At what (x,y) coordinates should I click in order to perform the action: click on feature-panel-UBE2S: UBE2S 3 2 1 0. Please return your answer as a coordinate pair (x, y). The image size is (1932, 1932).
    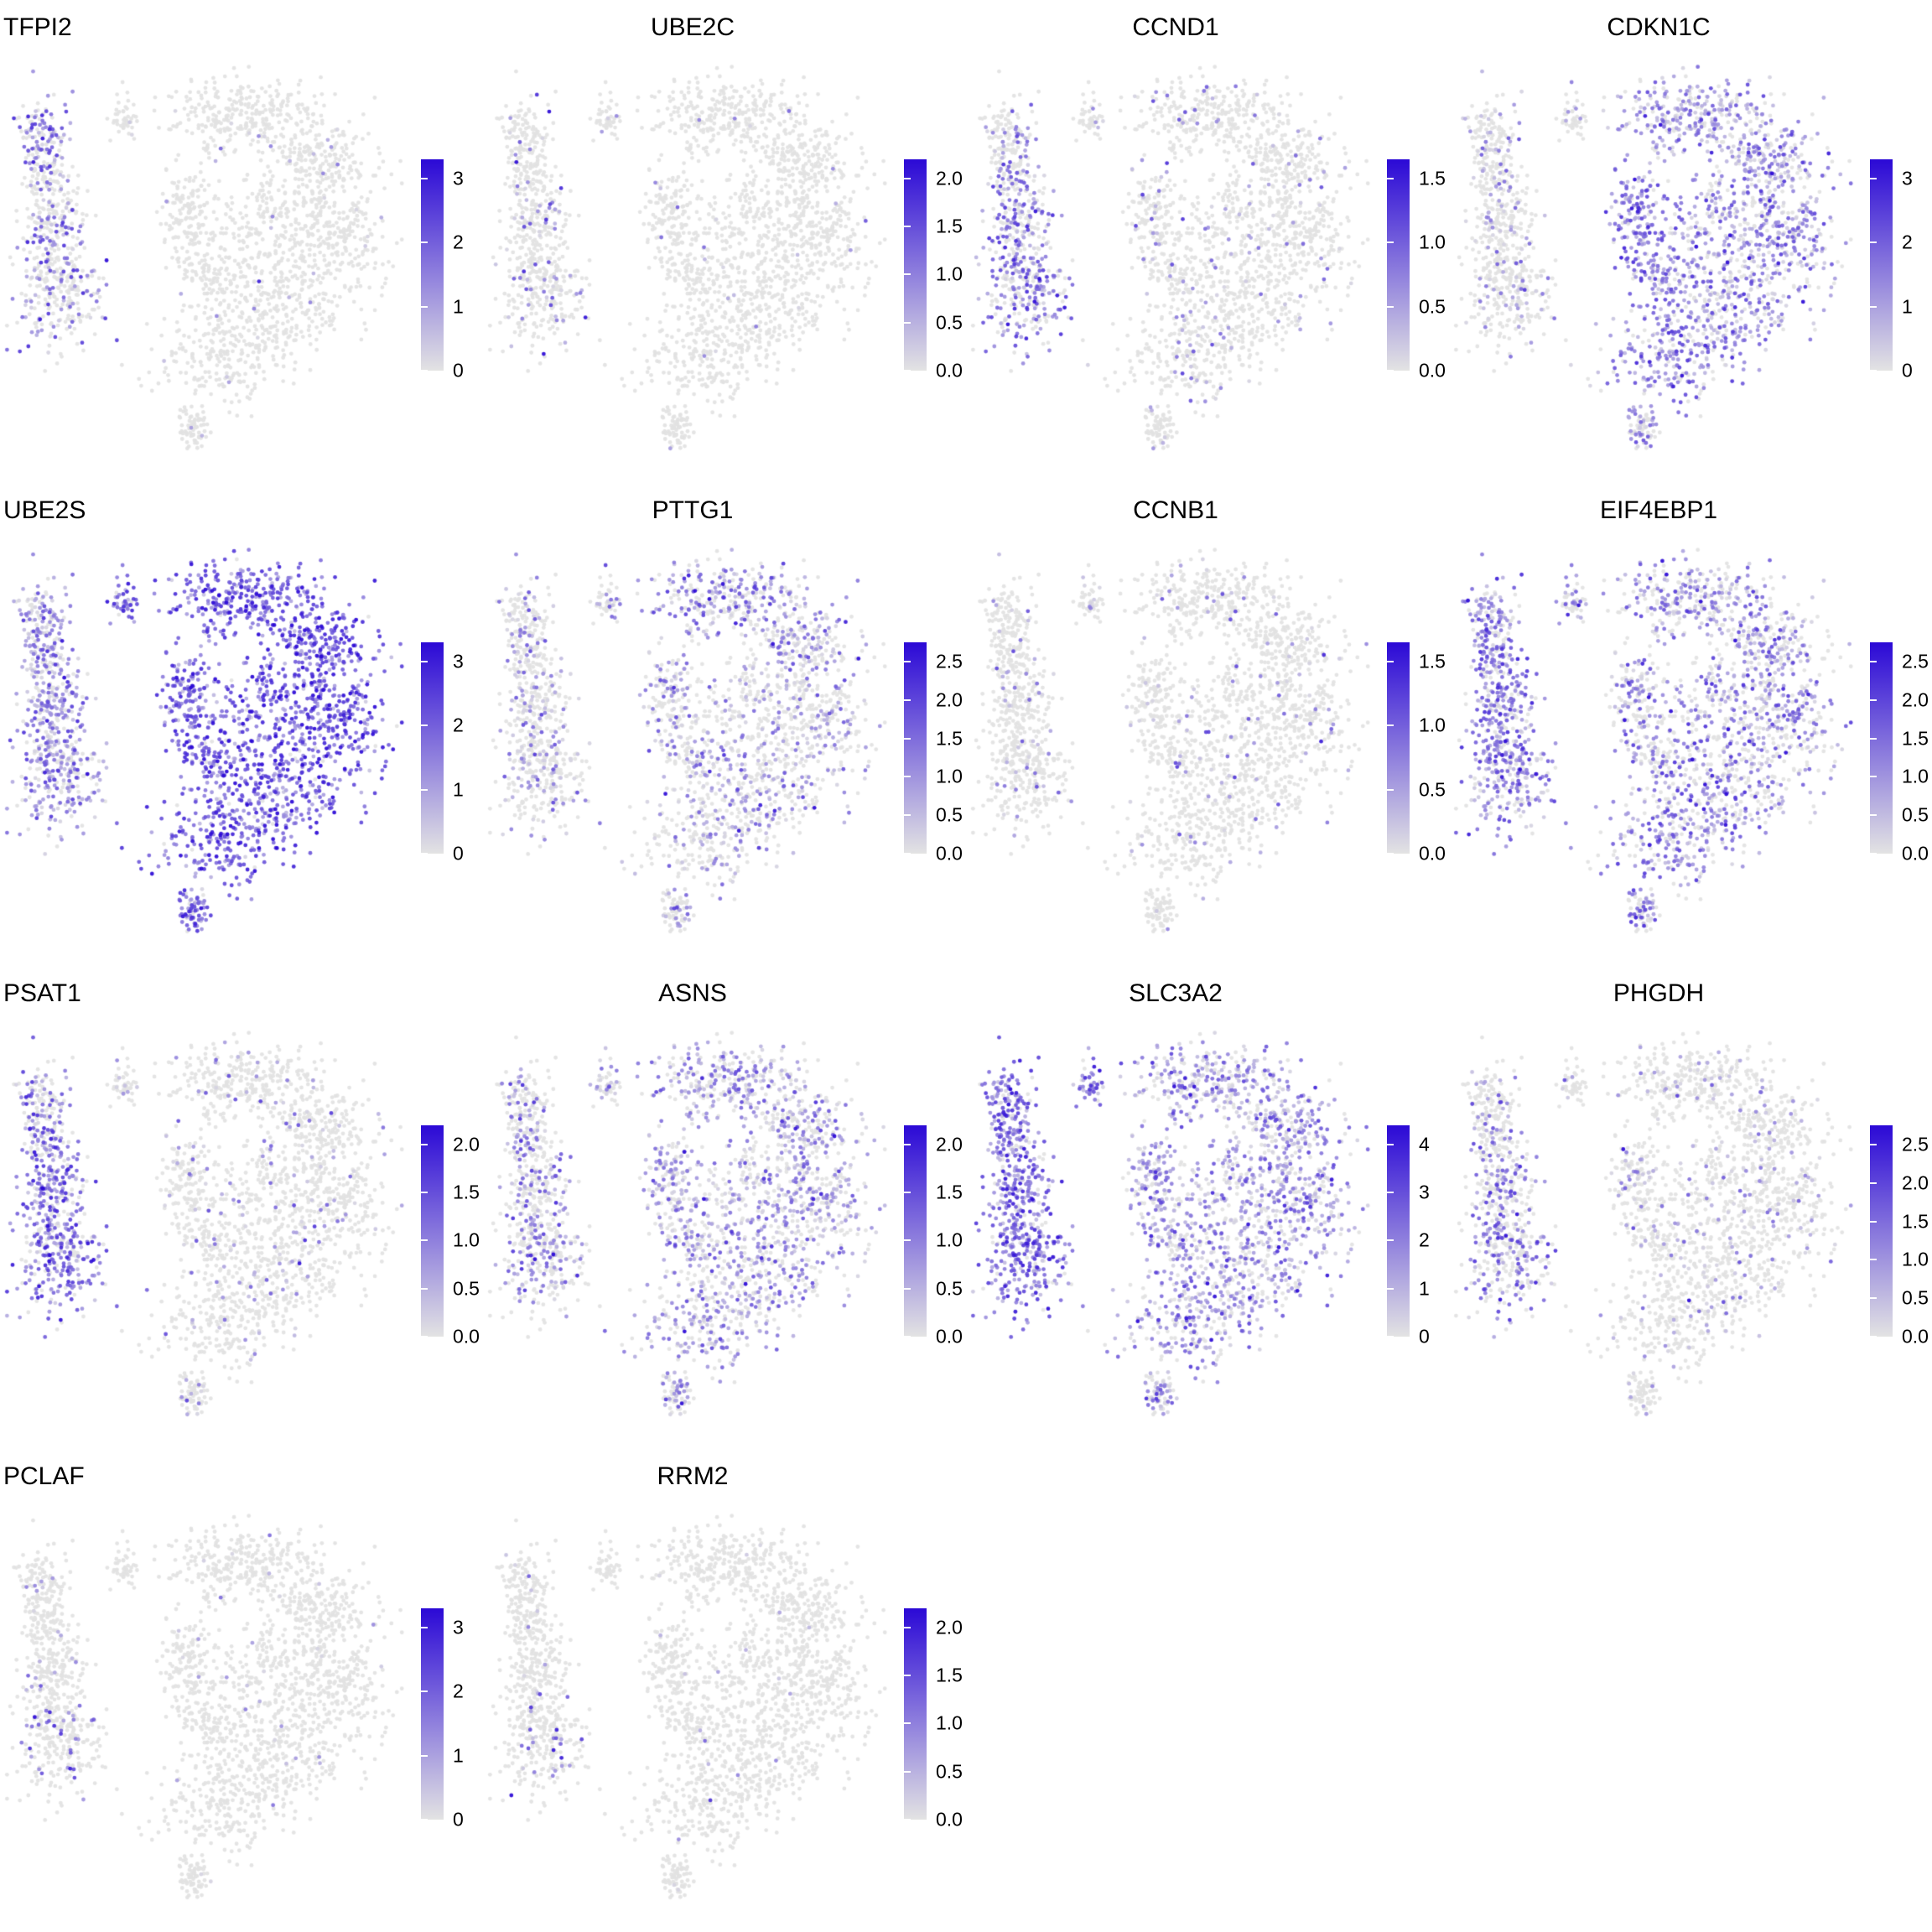
    Looking at the image, I should click on (241, 724).